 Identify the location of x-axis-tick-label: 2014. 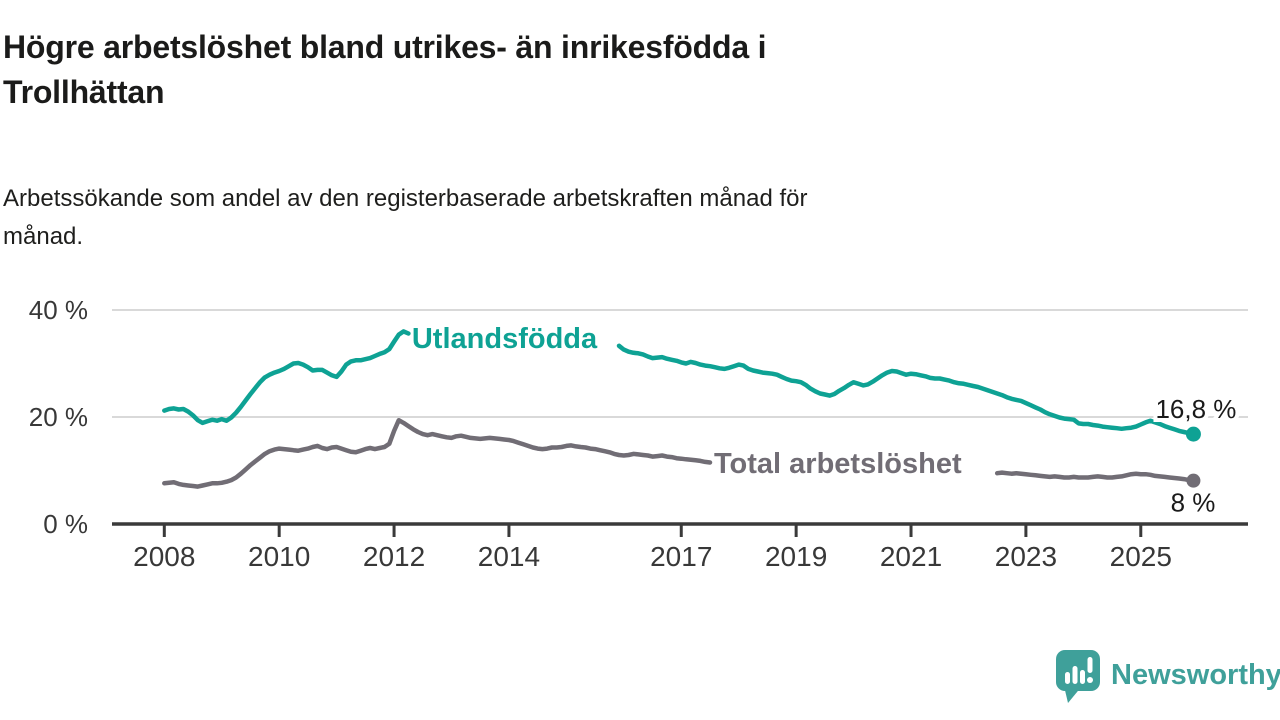
(509, 556).